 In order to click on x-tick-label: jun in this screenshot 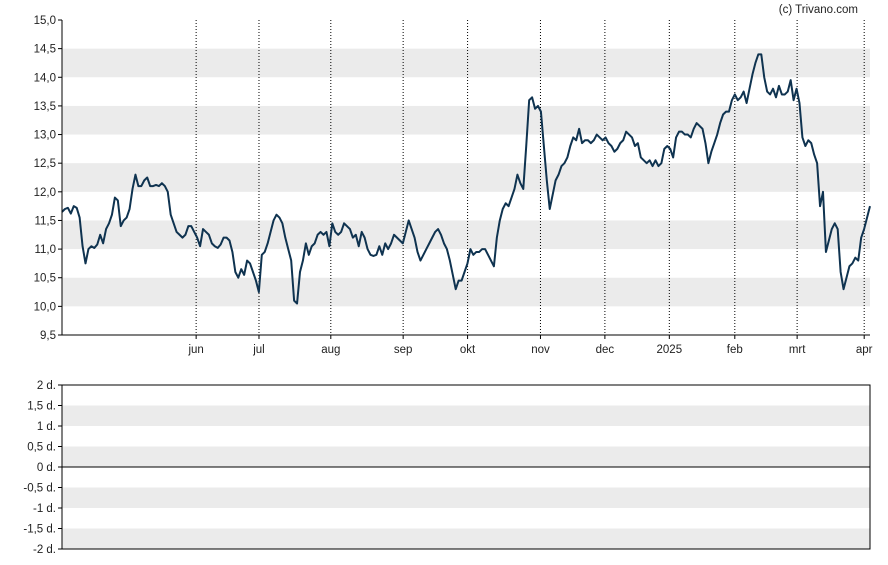, I will do `click(195, 350)`.